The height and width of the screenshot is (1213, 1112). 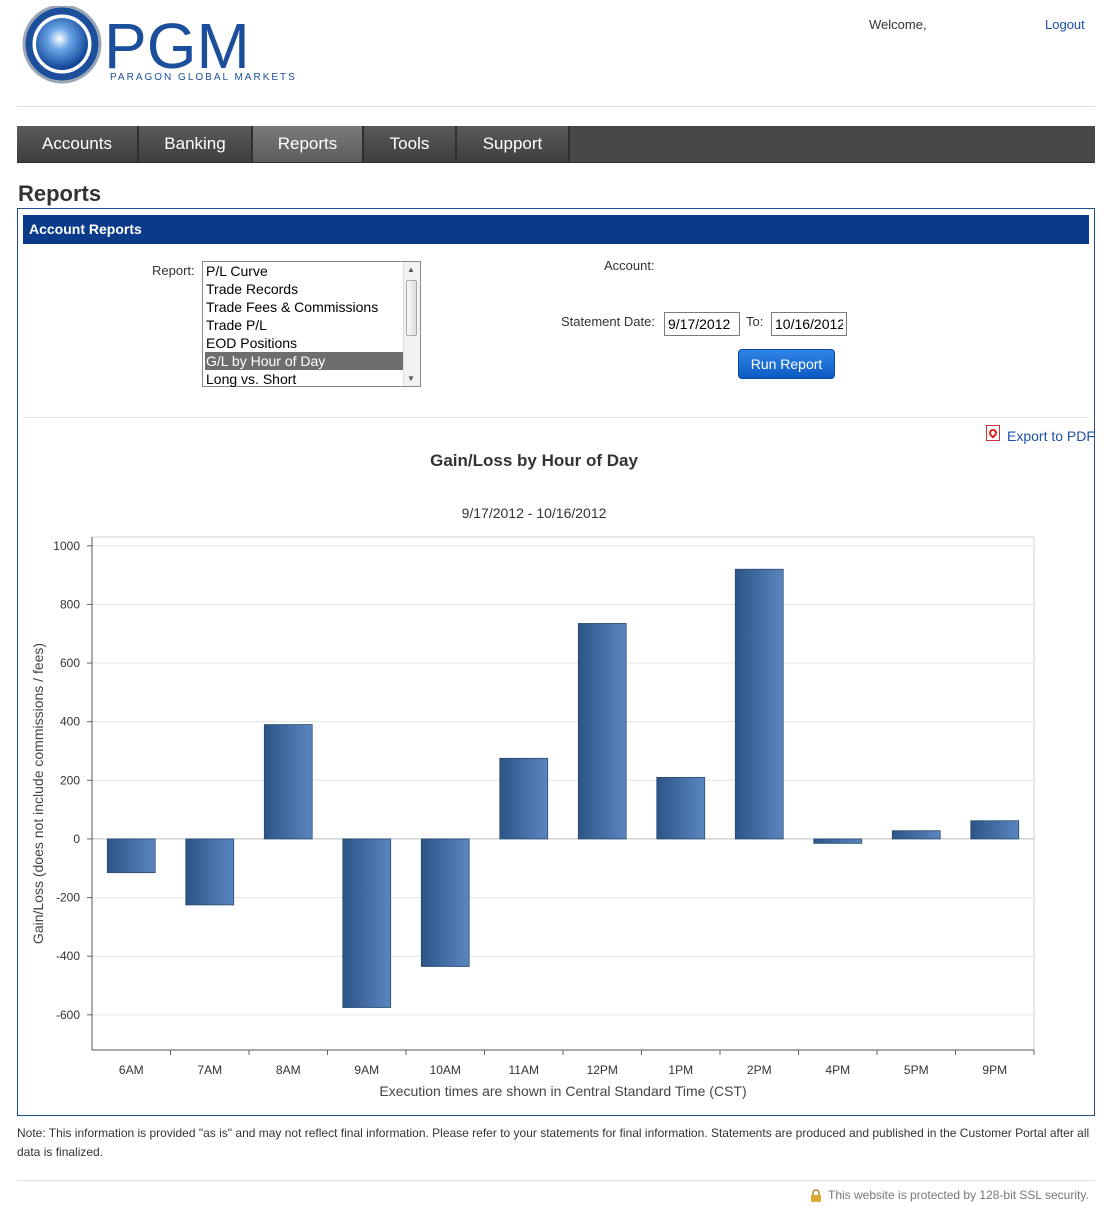 I want to click on x-tick-label: 4PM, so click(x=837, y=1070).